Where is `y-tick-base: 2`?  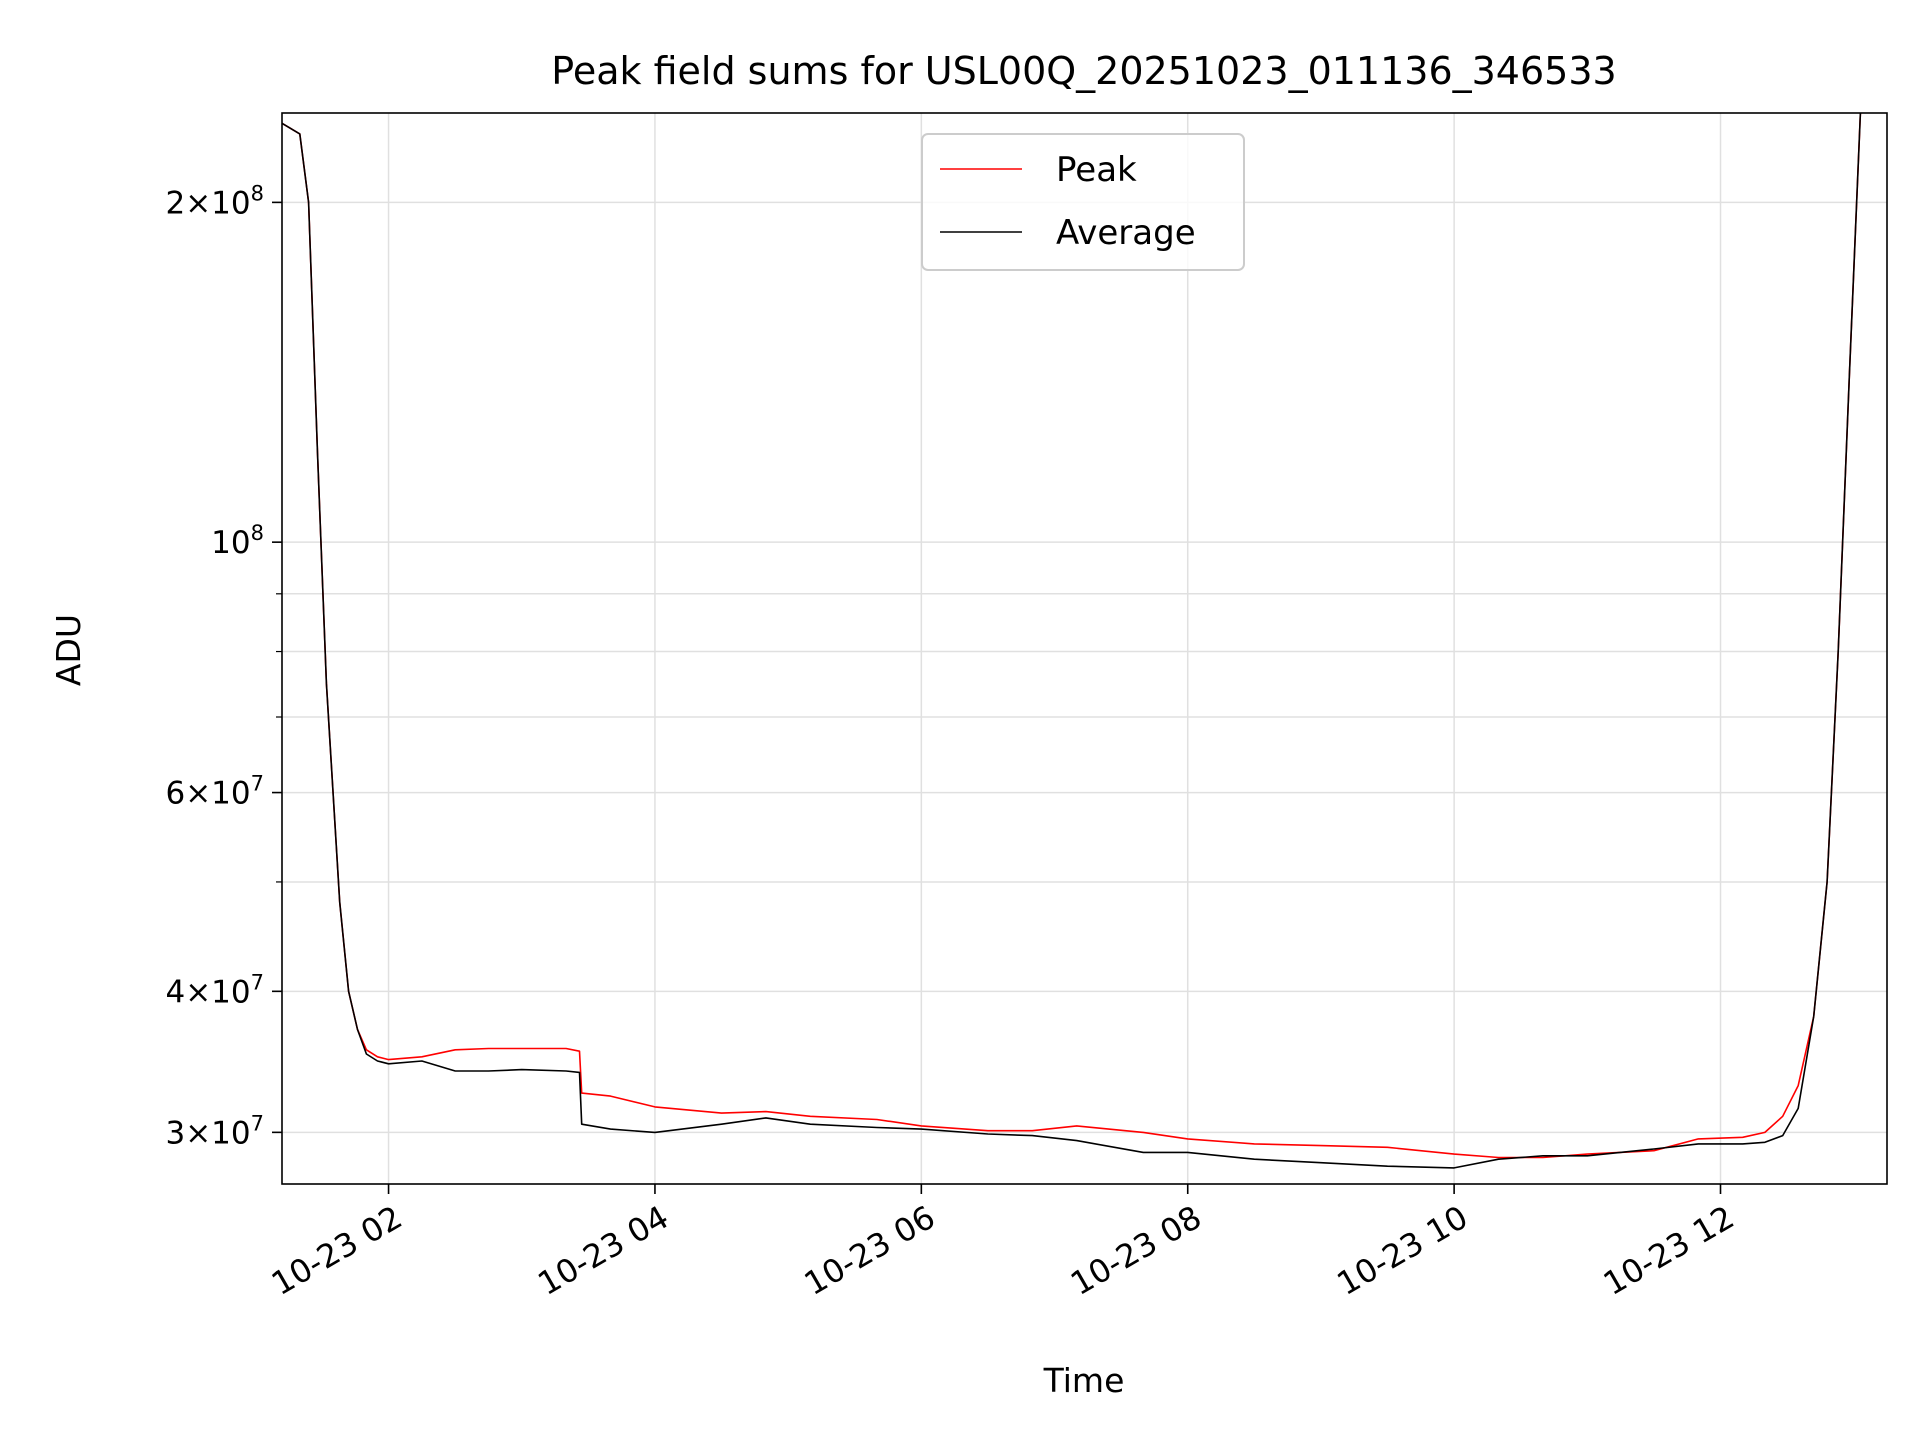
y-tick-base: 2 is located at coordinates (175, 203).